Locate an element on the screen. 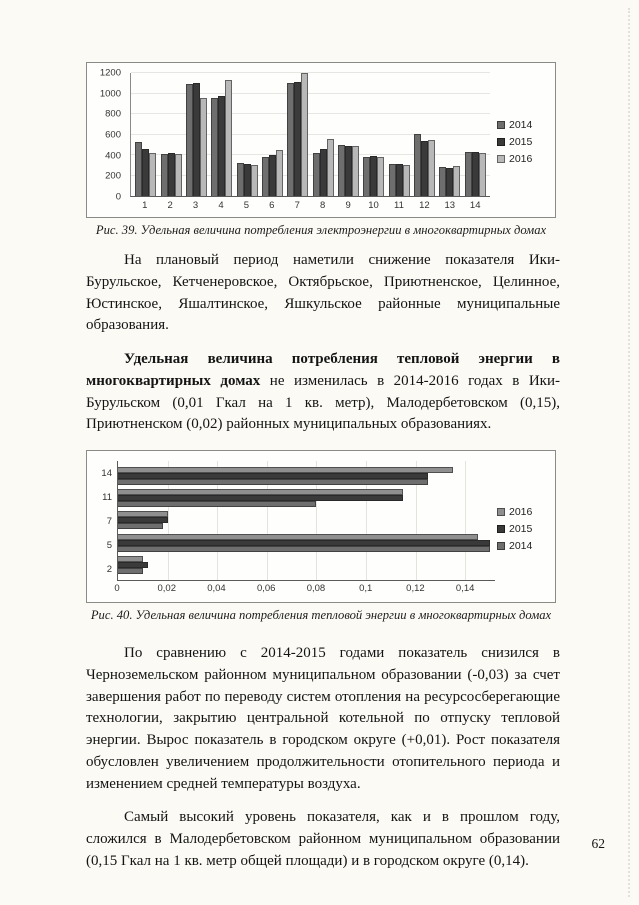 This screenshot has height=905, width=639. y-tick-label: 400 is located at coordinates (113, 156).